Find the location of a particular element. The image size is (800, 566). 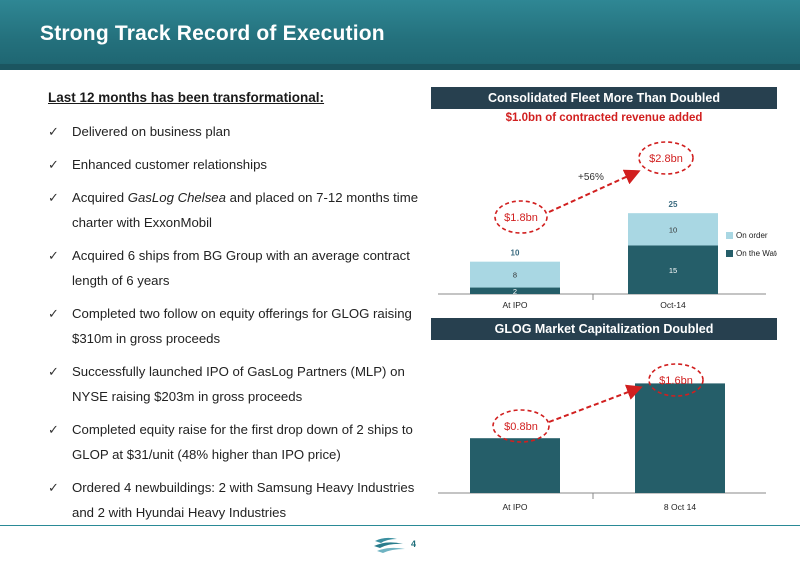

total-label: 25 is located at coordinates (673, 204).